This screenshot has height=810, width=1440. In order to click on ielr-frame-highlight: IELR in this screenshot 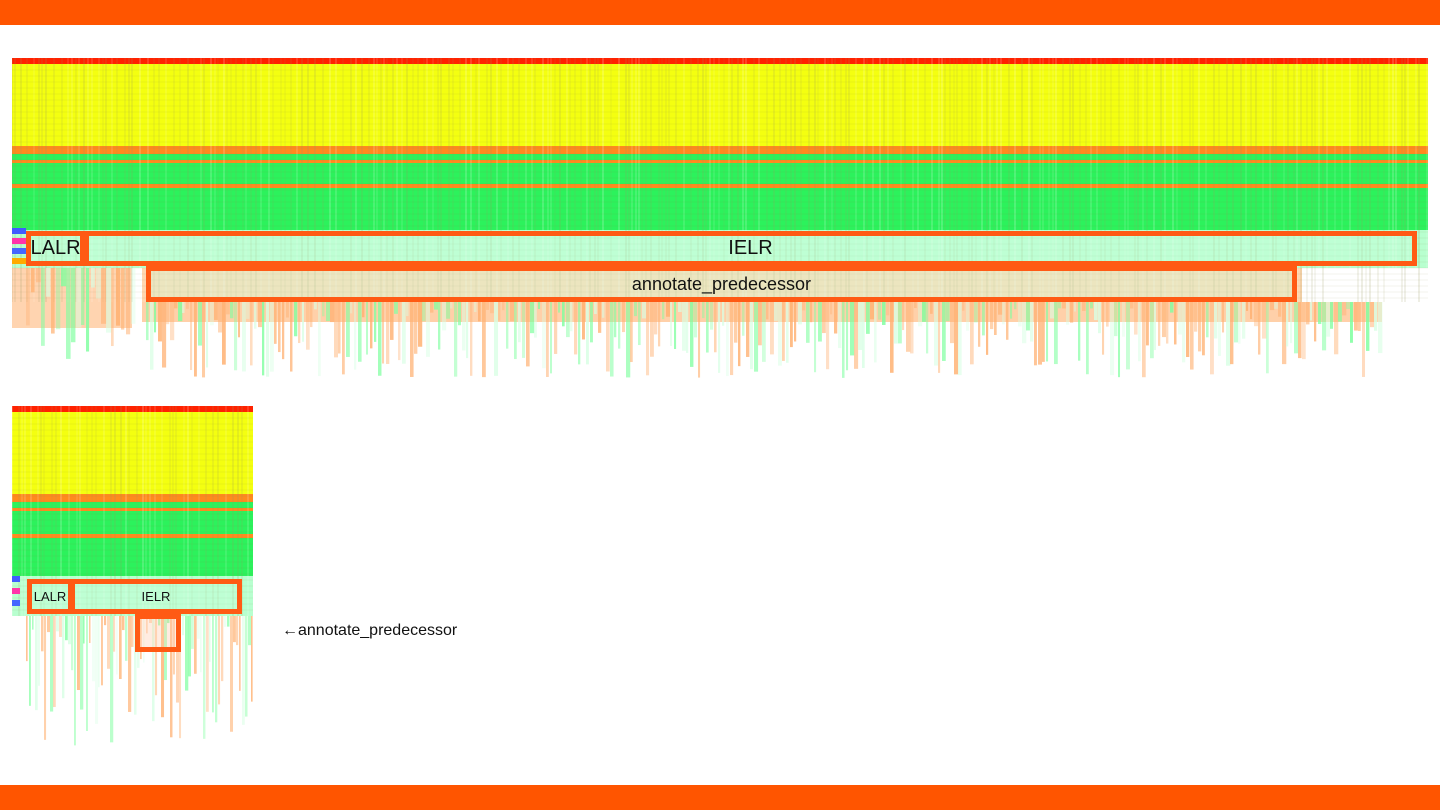, I will do `click(750, 248)`.